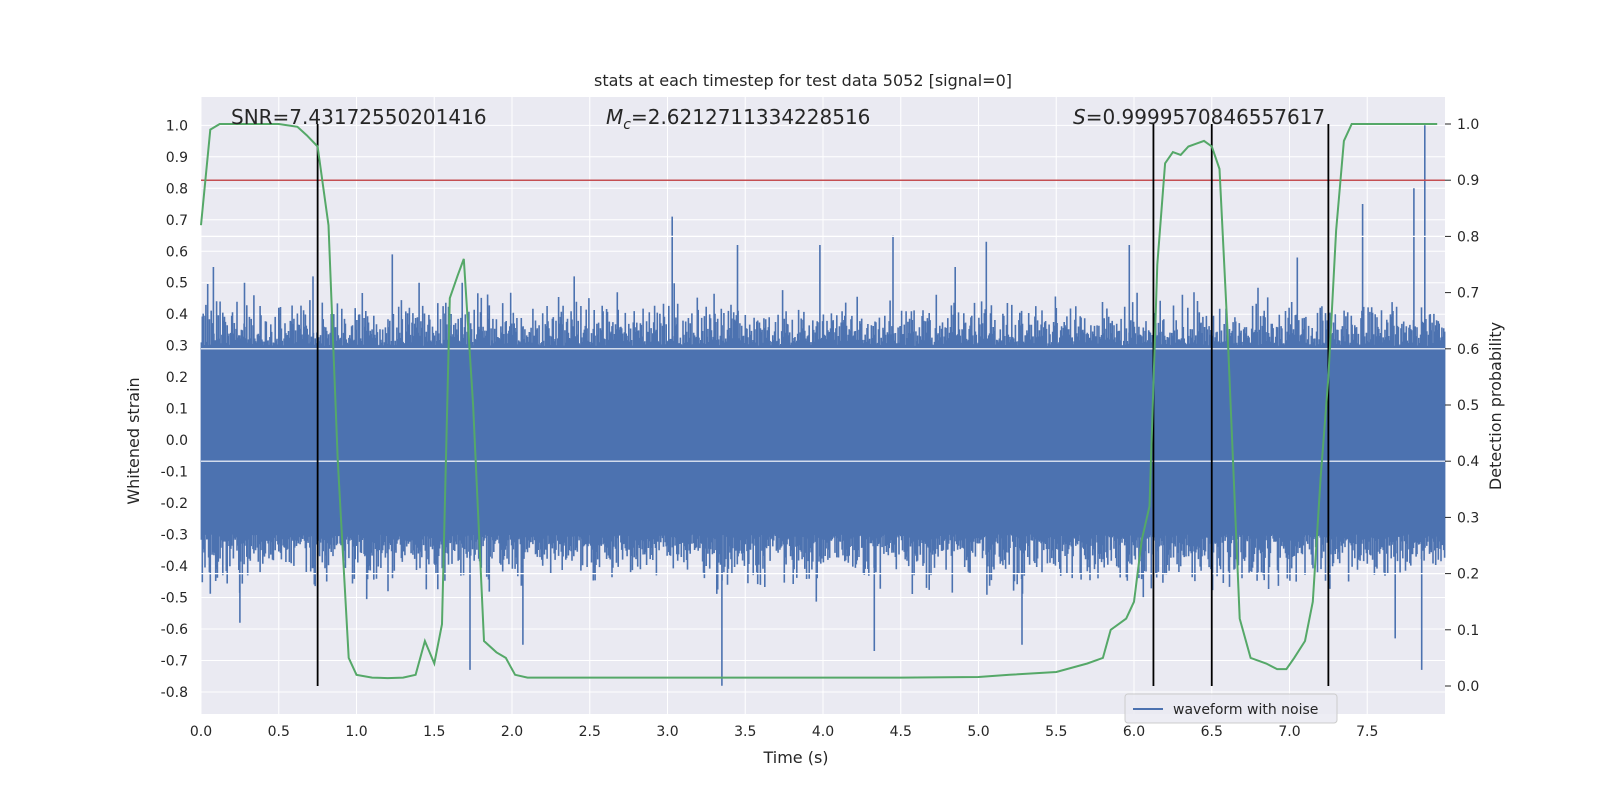 The width and height of the screenshot is (1600, 800). I want to click on y-left-tick-label: 0.7, so click(177, 221).